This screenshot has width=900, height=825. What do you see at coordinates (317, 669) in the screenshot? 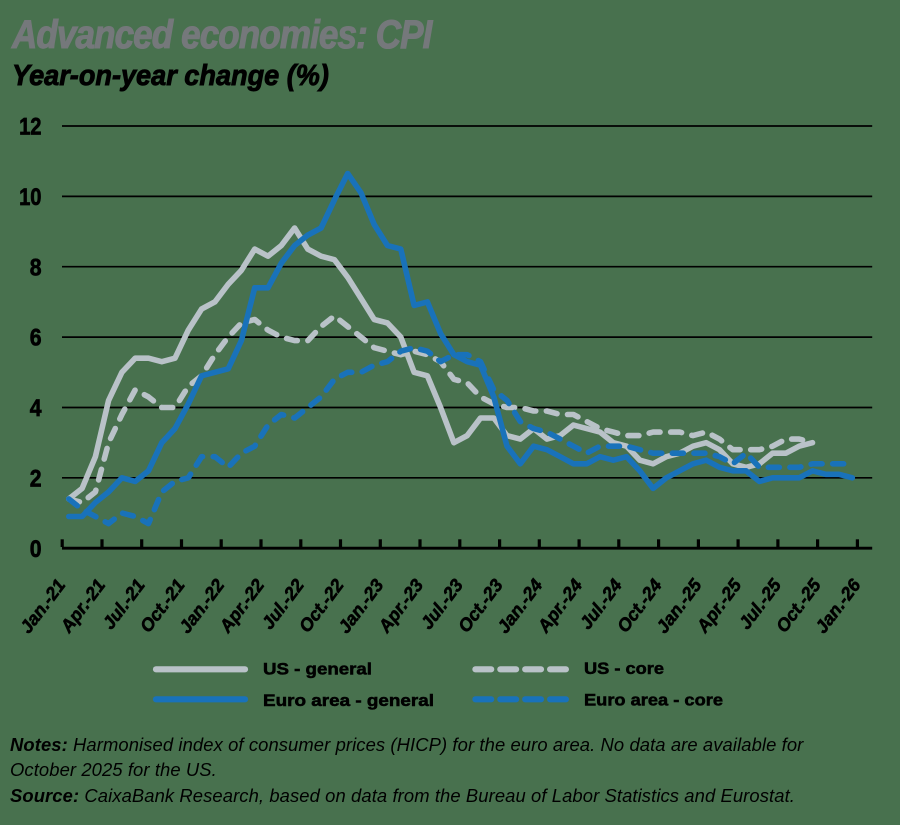
I see `svg-text: US - general` at bounding box center [317, 669].